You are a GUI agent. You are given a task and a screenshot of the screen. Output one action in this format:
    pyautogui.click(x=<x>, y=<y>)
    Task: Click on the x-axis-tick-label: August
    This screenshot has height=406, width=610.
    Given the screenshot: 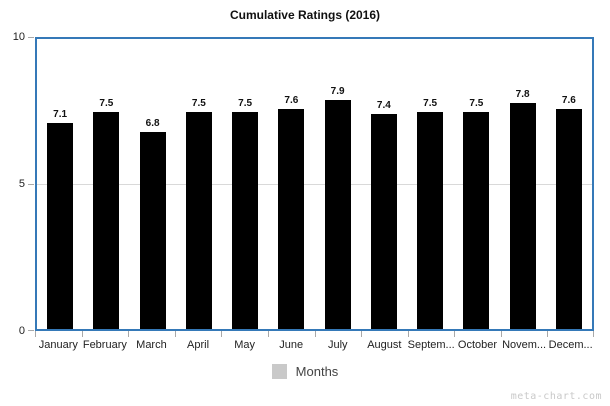 What is the action you would take?
    pyautogui.click(x=384, y=345)
    